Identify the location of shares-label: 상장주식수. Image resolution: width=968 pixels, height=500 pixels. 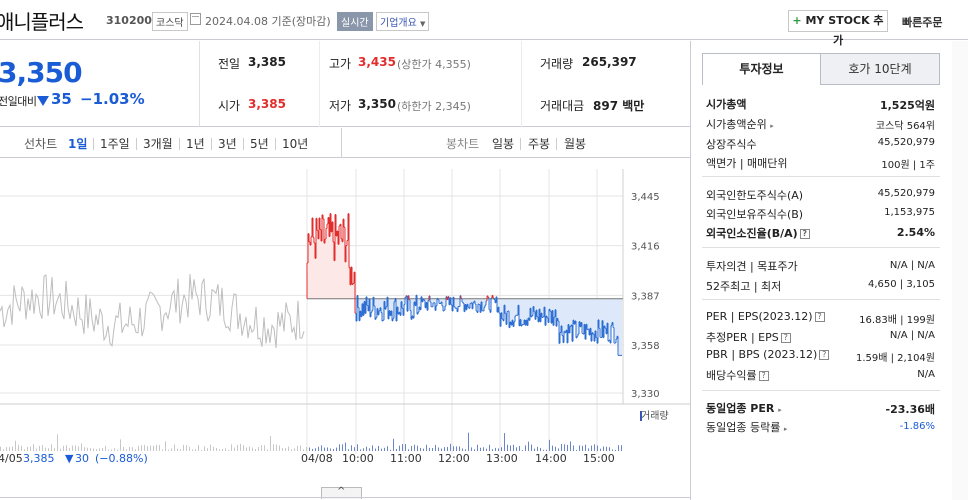
(731, 144).